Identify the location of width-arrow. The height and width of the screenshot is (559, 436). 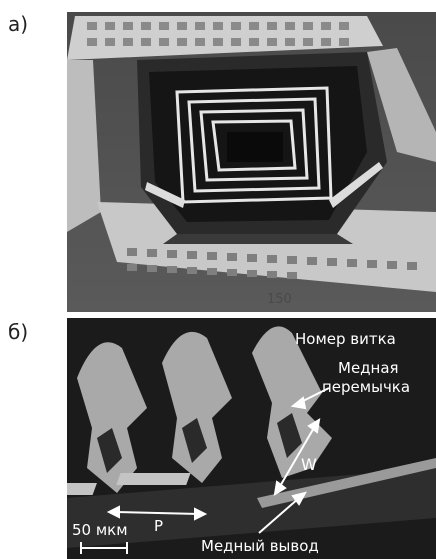
(297, 457).